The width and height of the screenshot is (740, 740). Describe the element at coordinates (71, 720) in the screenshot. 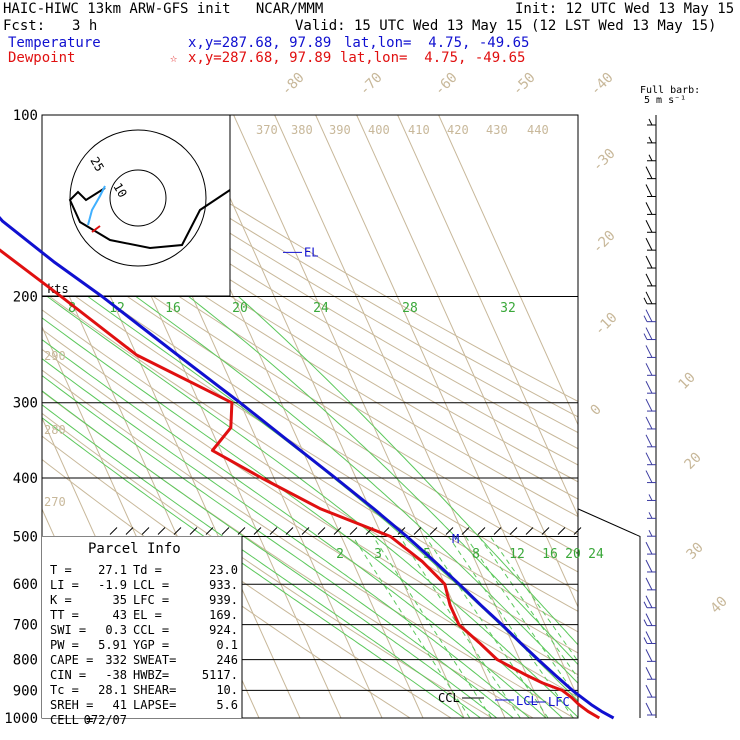

I see `parcel-info-key: CELL =` at that location.